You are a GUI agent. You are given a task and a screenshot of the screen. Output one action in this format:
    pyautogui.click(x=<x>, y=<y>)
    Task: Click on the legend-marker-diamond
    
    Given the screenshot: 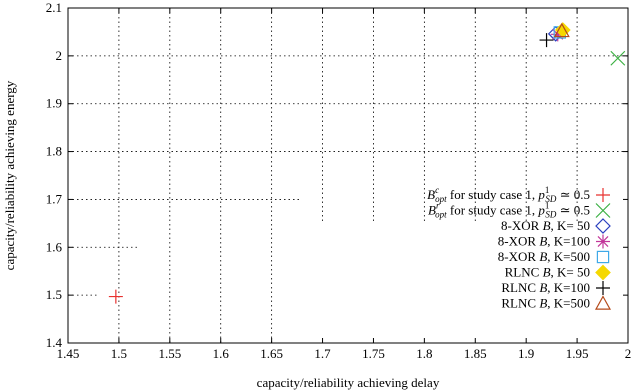 What is the action you would take?
    pyautogui.click(x=603, y=226)
    